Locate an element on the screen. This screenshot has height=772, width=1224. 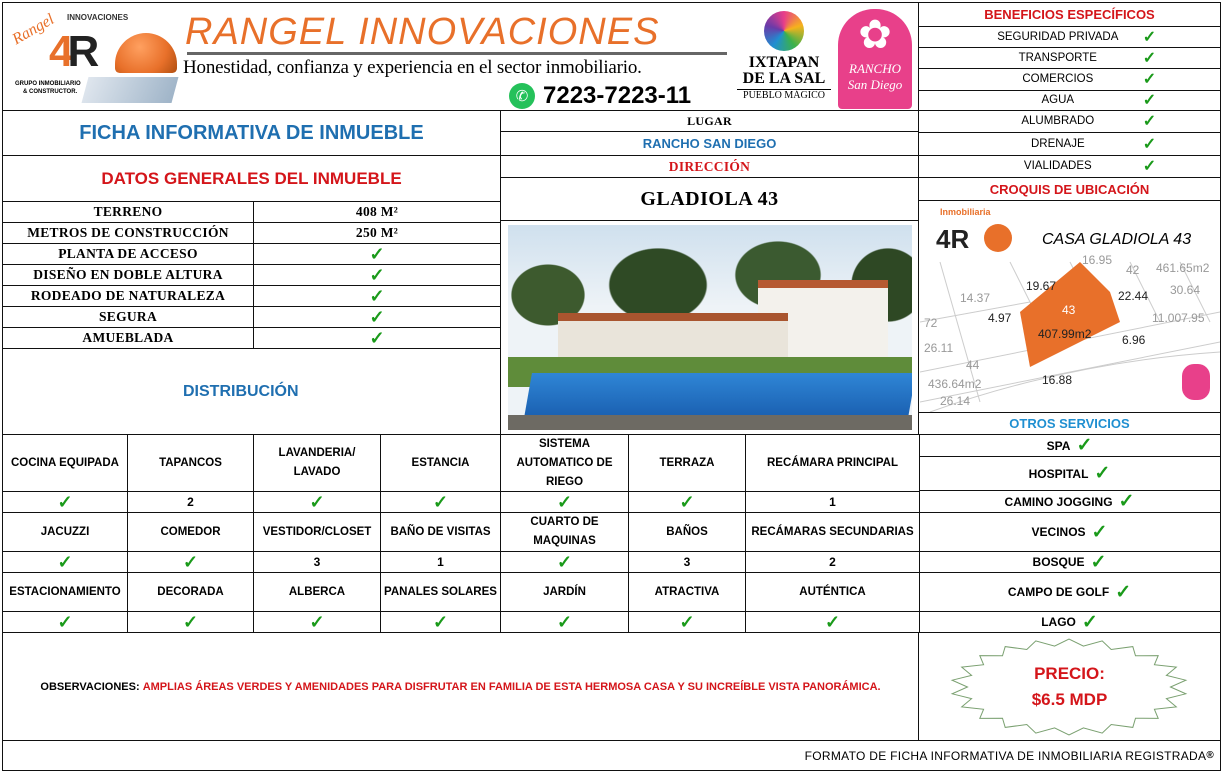
map-dim: 26.14 is located at coordinates (955, 401).